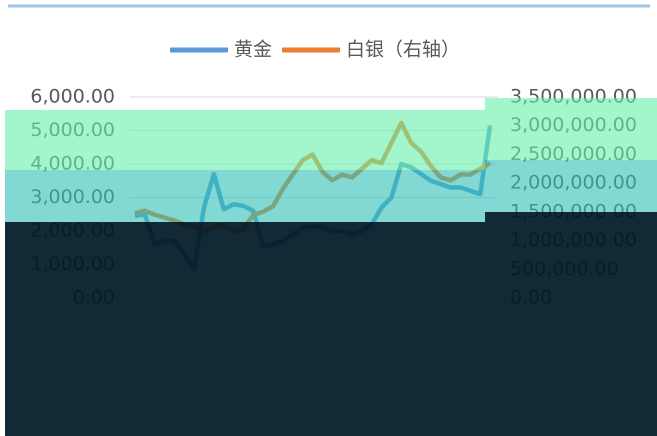 Image resolution: width=657 pixels, height=436 pixels. I want to click on legend-label: 黄金, so click(253, 50).